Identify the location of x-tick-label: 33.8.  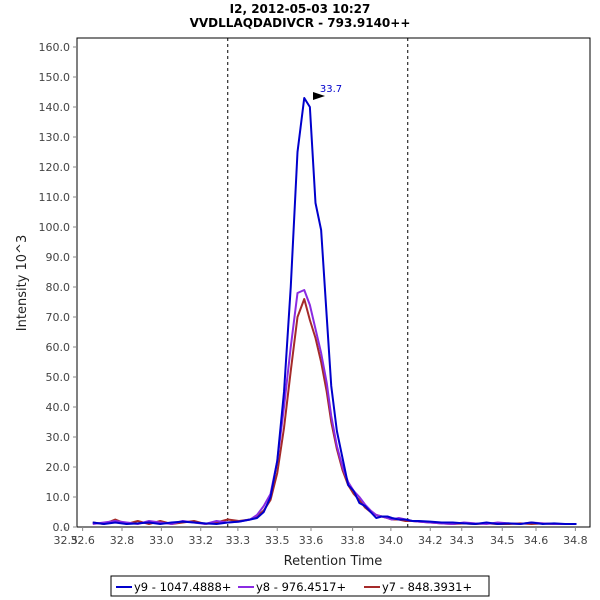
(352, 540).